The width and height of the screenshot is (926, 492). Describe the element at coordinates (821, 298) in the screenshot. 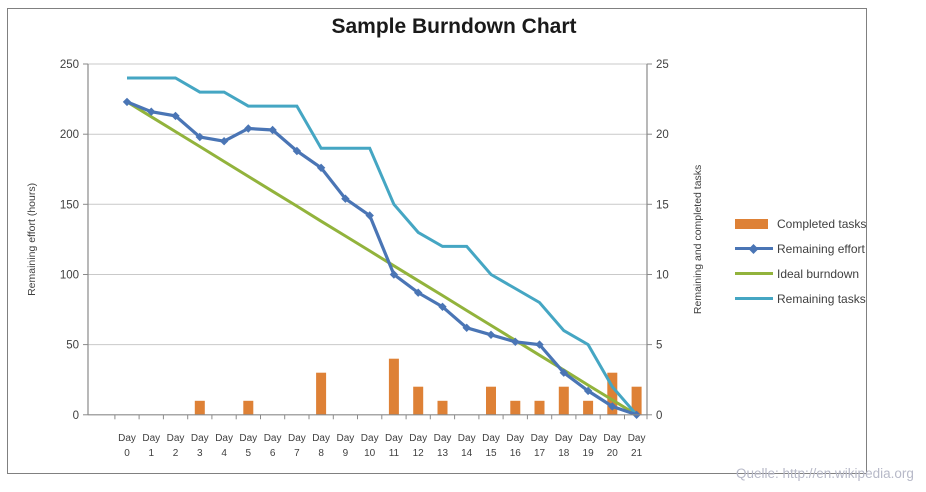

I see `legend-label: Remaining tasks` at that location.